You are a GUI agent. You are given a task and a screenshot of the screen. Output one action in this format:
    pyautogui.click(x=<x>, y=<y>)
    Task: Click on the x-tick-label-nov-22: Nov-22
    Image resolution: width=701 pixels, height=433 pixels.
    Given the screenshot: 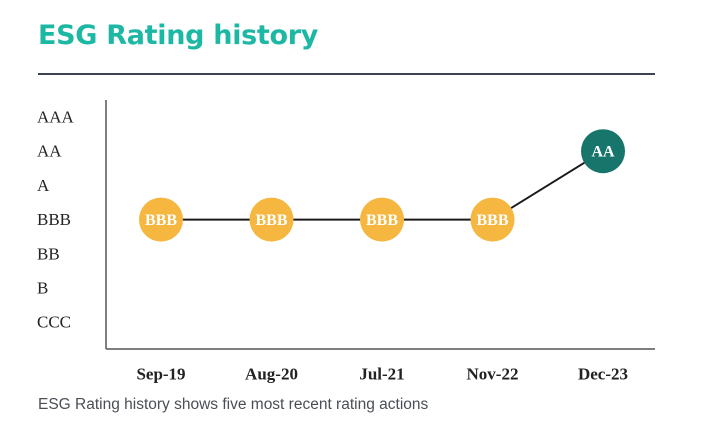 What is the action you would take?
    pyautogui.click(x=493, y=374)
    